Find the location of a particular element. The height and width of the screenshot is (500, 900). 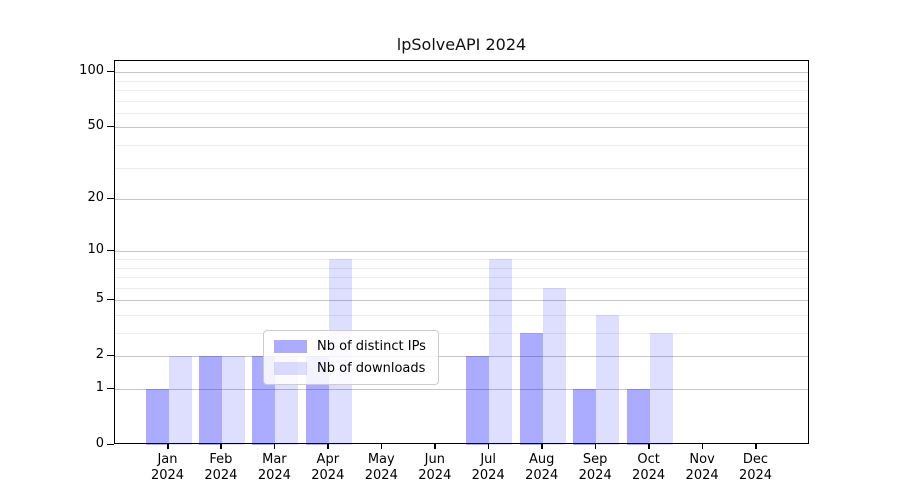

legend: Nb of distinct IPs Nb of downloads is located at coordinates (351, 357).